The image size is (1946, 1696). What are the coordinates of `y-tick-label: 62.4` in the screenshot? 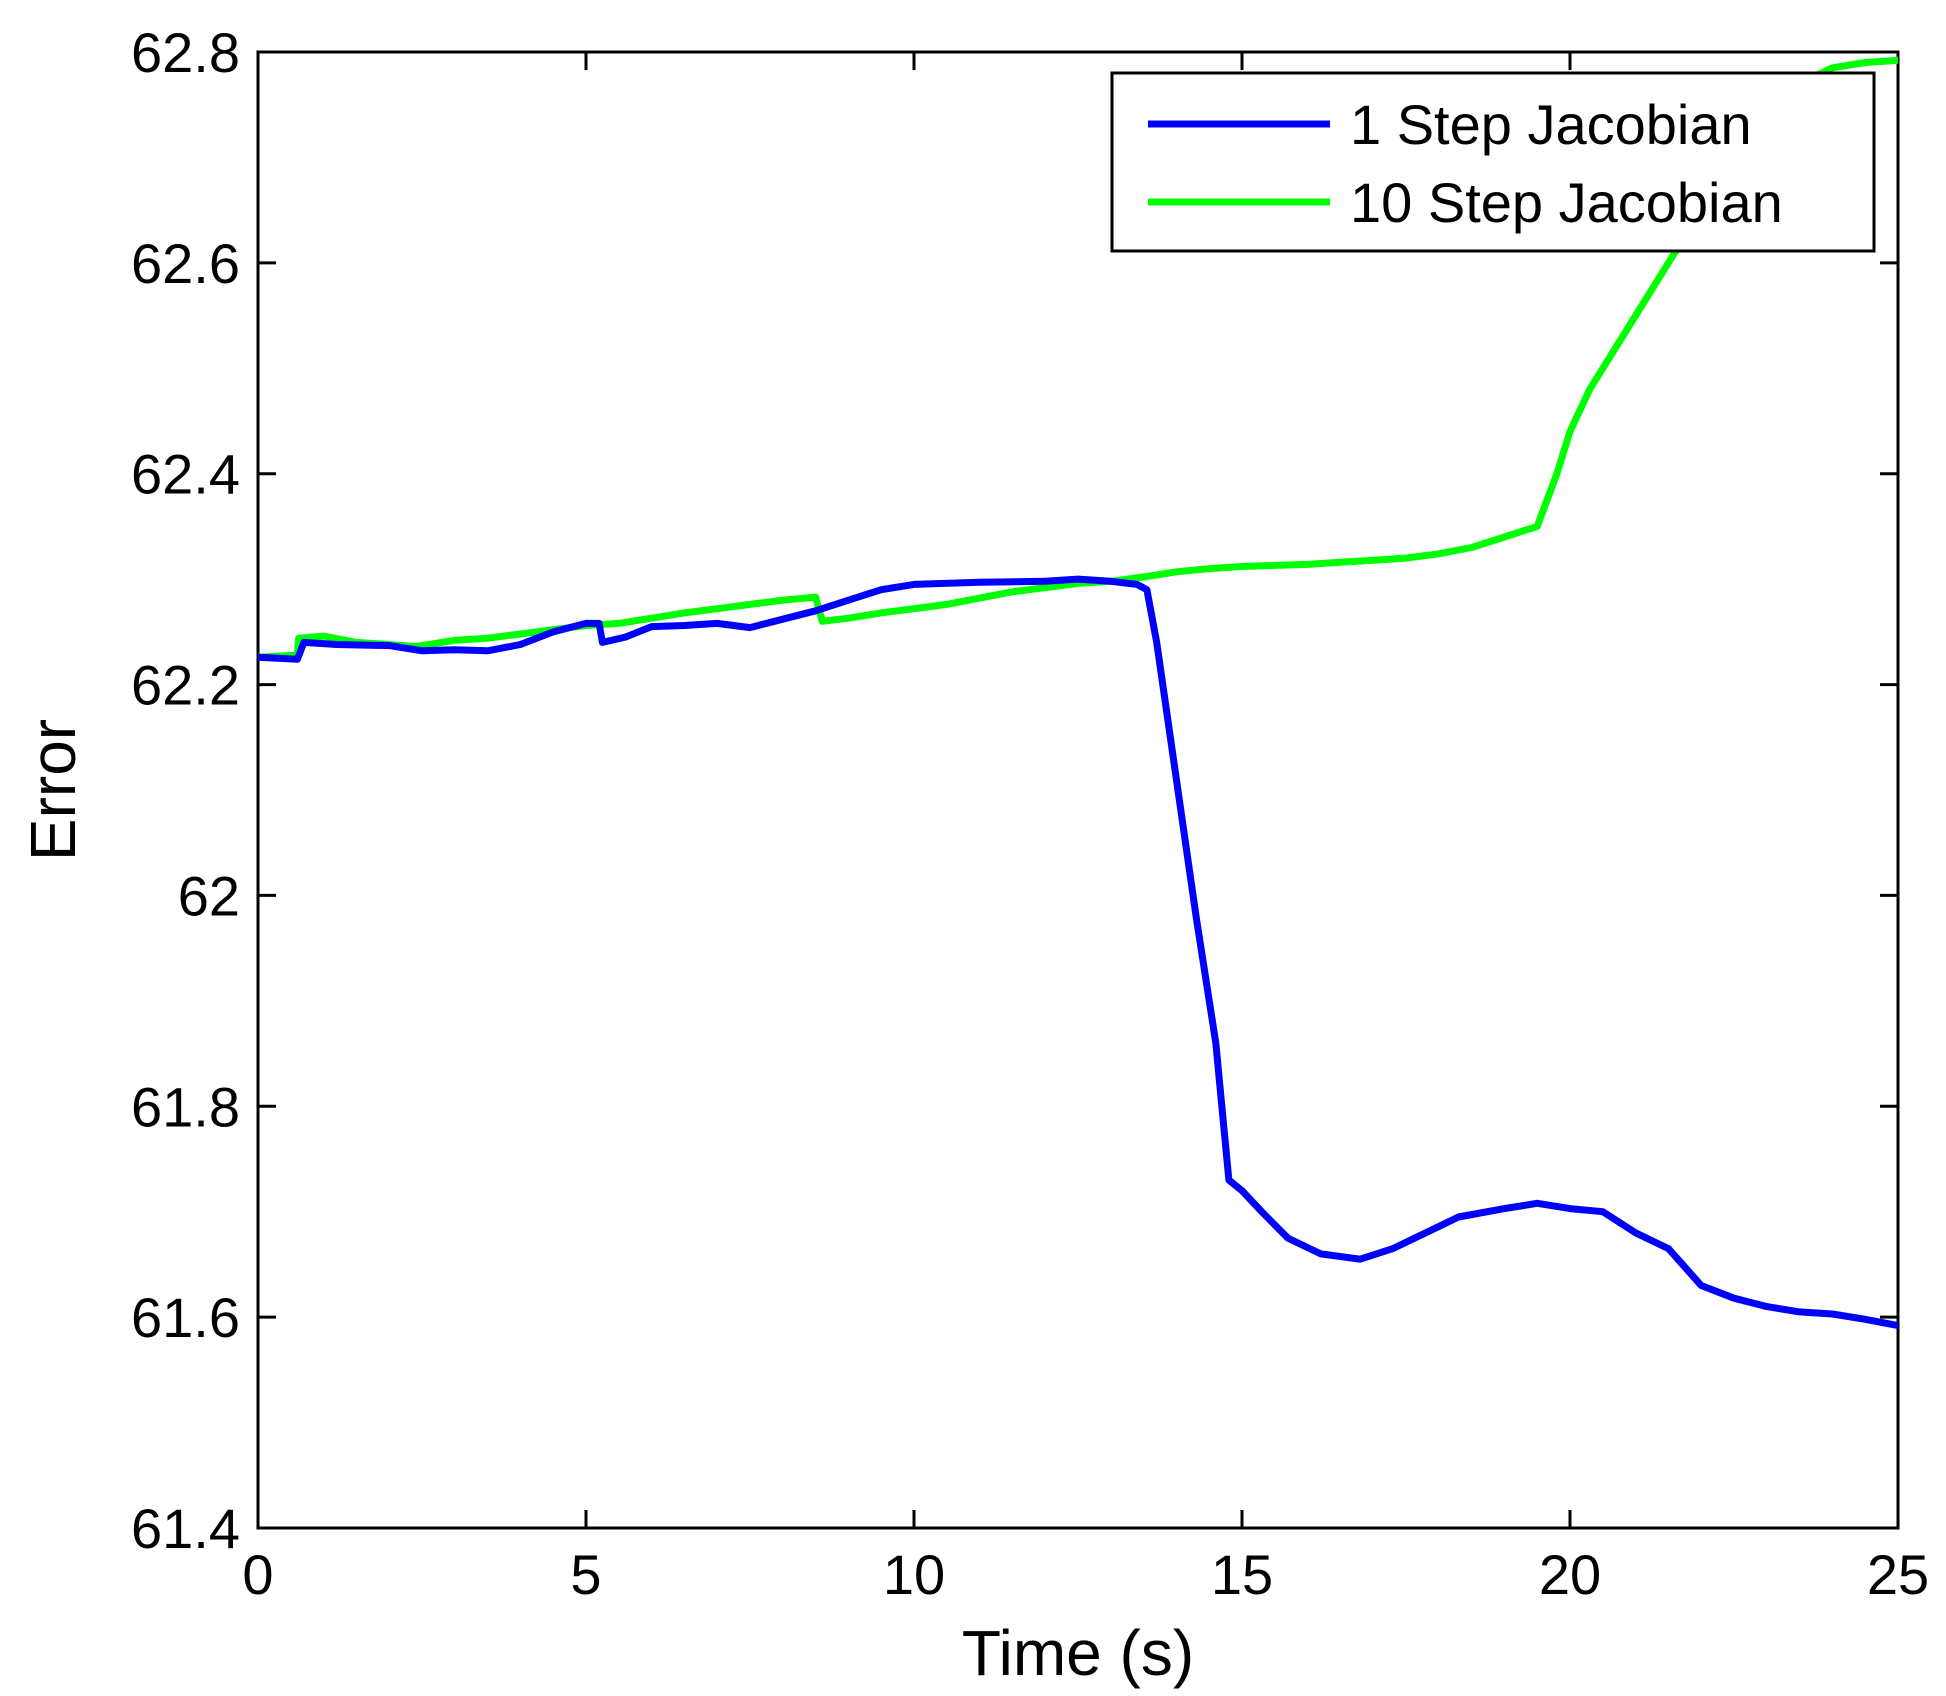 It's located at (185, 474).